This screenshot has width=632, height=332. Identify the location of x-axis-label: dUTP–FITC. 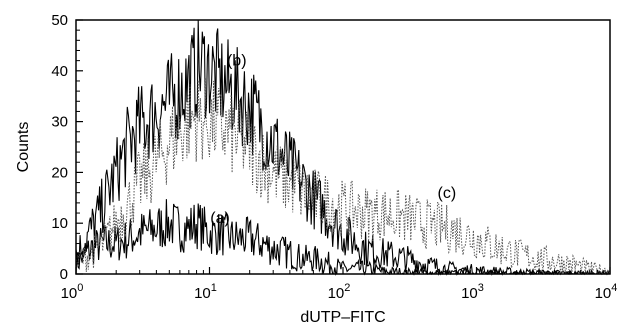
(342, 317).